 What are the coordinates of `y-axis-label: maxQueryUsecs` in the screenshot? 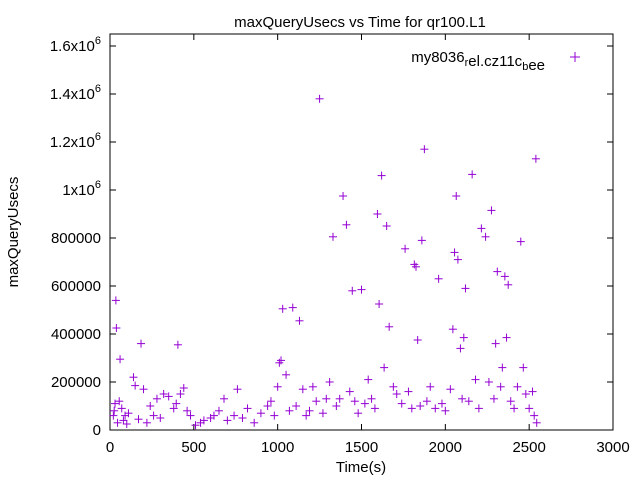 It's located at (13, 232).